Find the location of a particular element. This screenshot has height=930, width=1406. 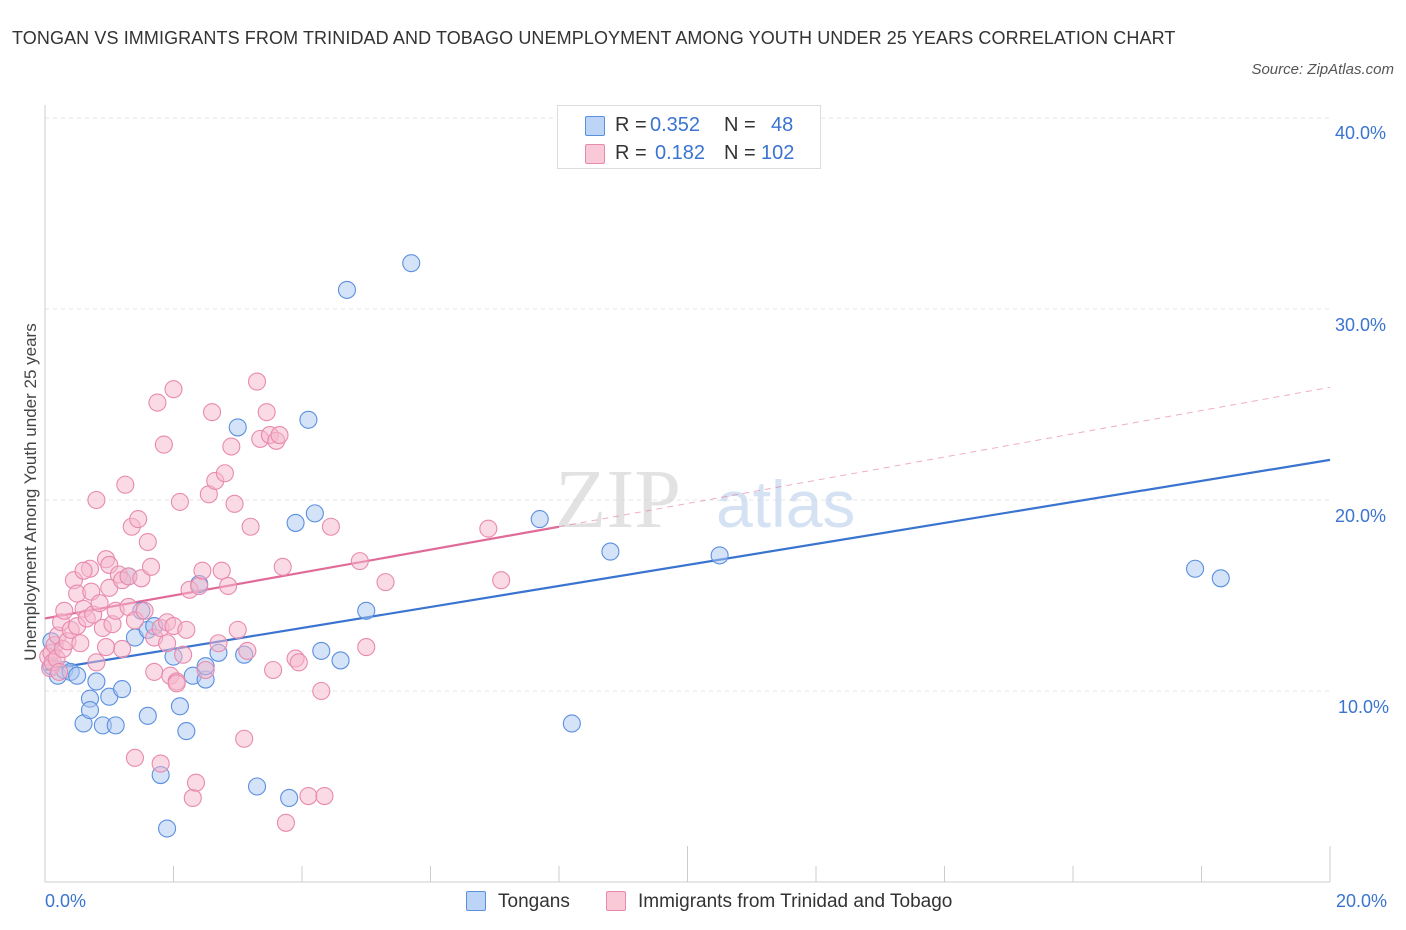

series-legend-immigrants: Immigrants from Trinidad and Tobago is located at coordinates (806, 902).